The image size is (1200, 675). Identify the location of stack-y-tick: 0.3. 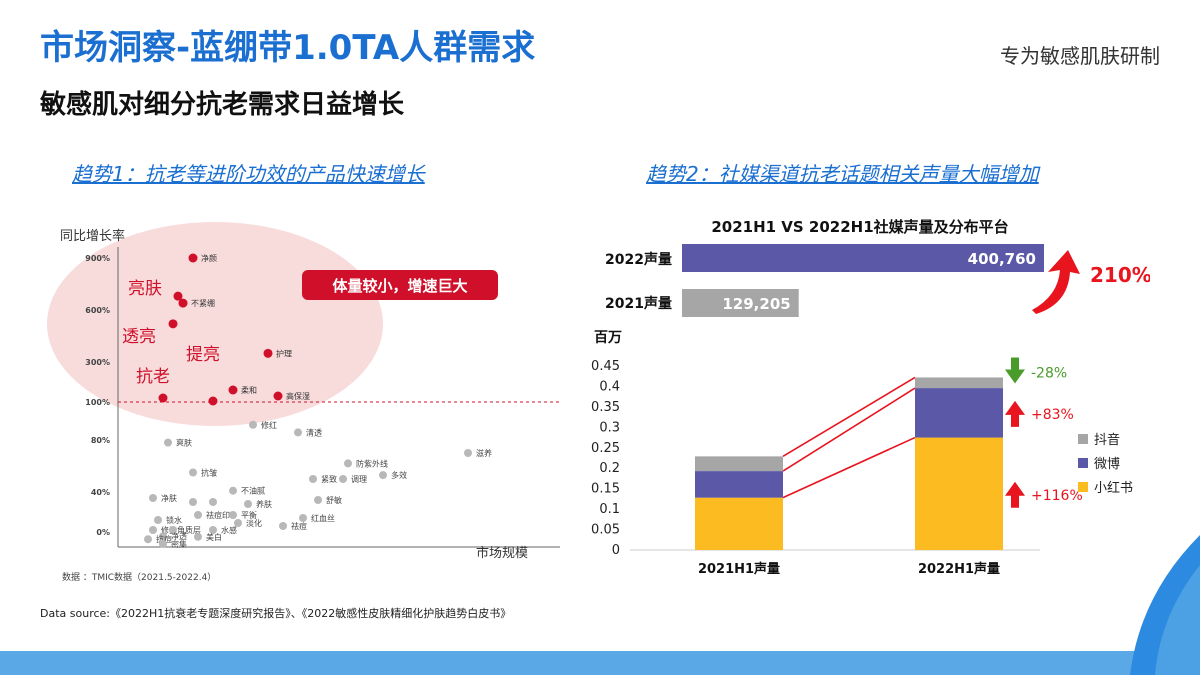
(609, 427).